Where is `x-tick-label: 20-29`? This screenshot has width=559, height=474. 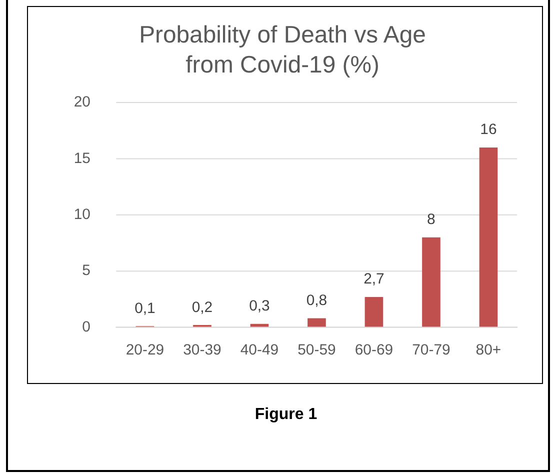
x-tick-label: 20-29 is located at coordinates (145, 349).